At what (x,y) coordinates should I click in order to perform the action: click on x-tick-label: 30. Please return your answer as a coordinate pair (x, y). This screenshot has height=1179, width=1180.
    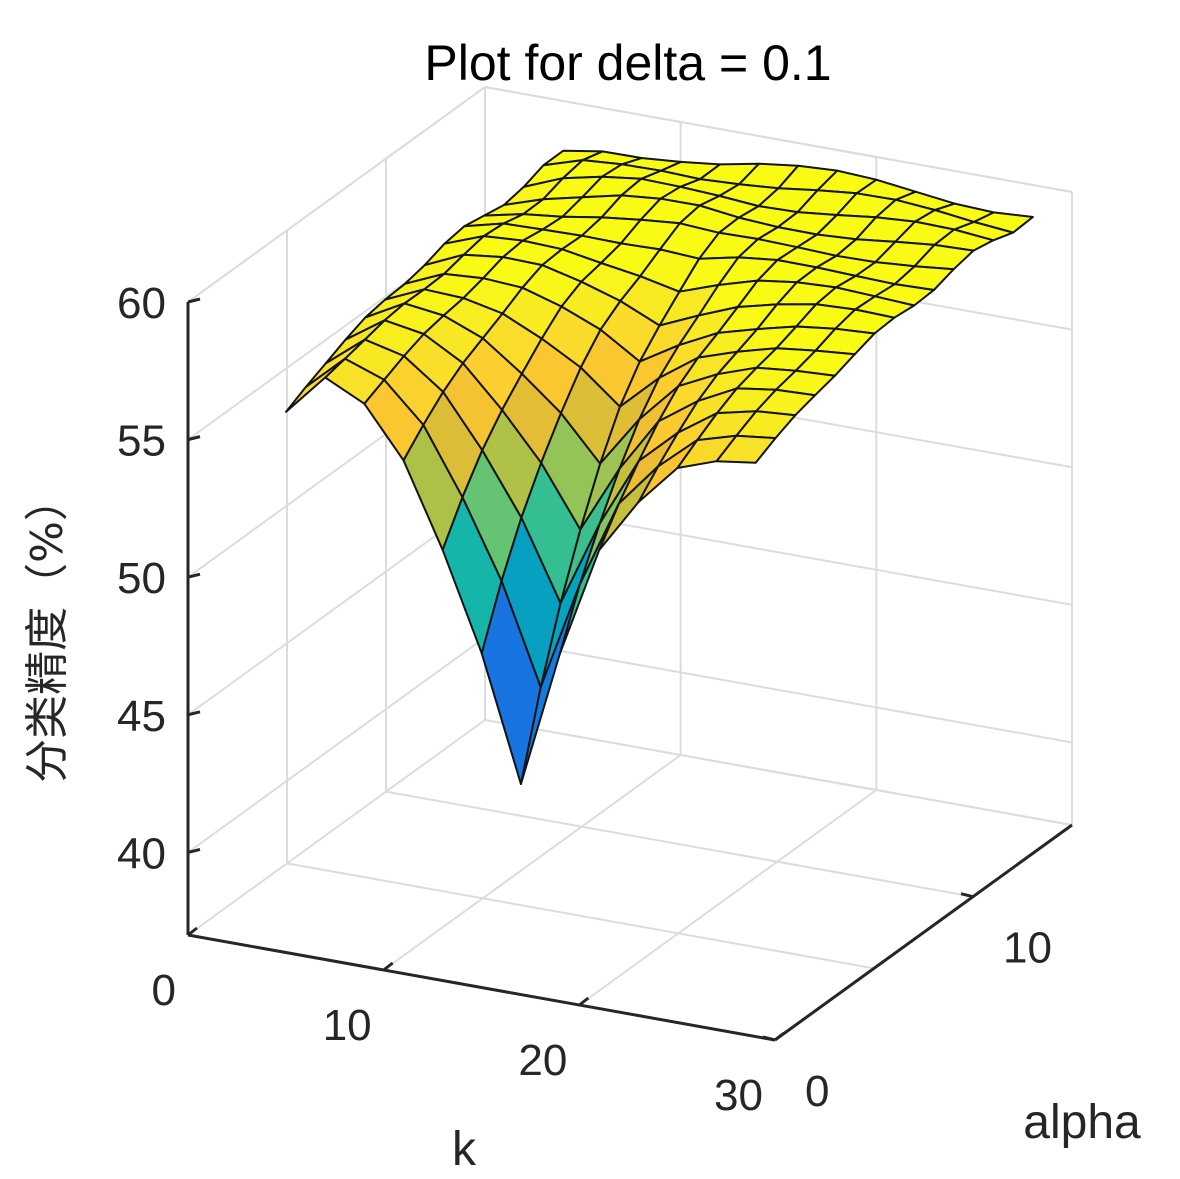
    Looking at the image, I should click on (738, 1095).